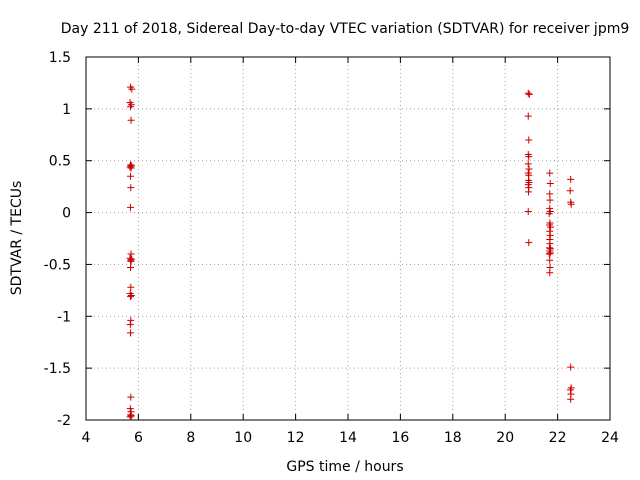 The height and width of the screenshot is (480, 640). Describe the element at coordinates (86, 438) in the screenshot. I see `x-tick-label: 4` at that location.